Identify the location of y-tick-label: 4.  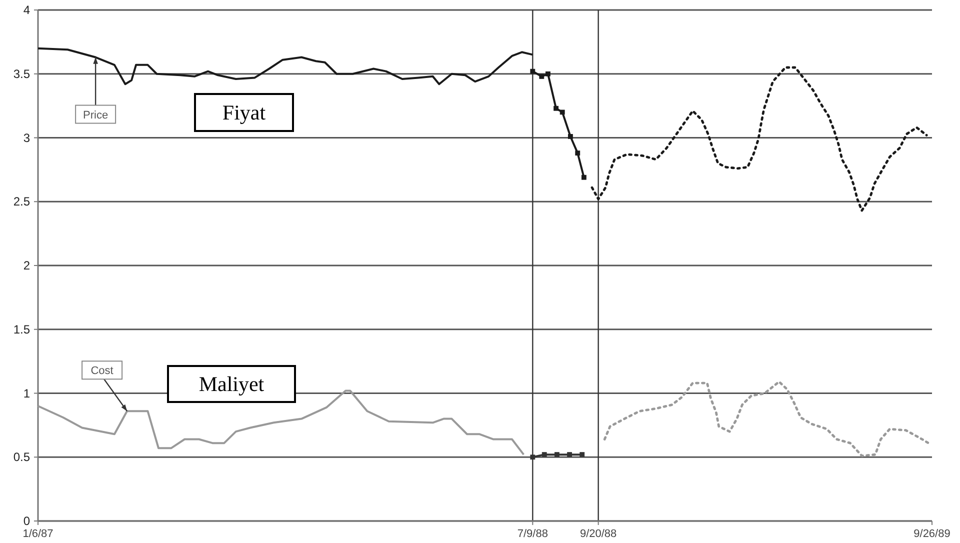
(26, 10).